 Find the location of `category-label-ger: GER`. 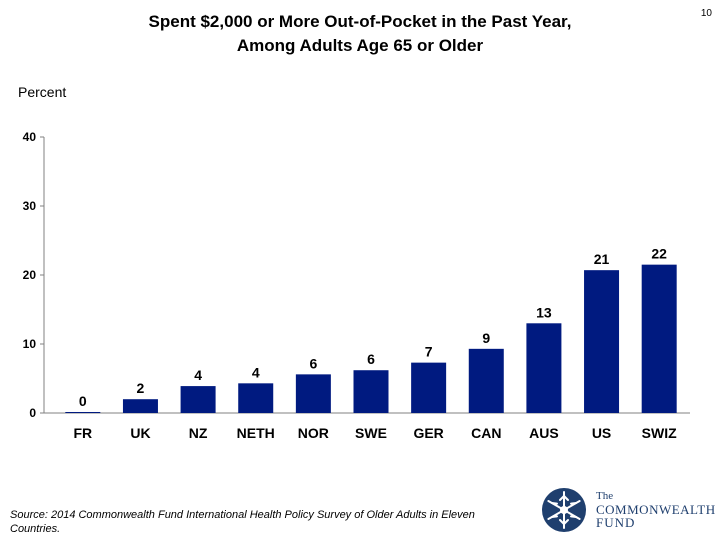

category-label-ger: GER is located at coordinates (428, 433).